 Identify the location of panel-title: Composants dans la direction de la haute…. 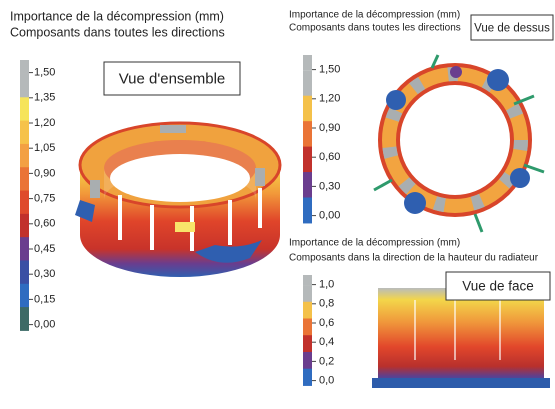
(414, 258).